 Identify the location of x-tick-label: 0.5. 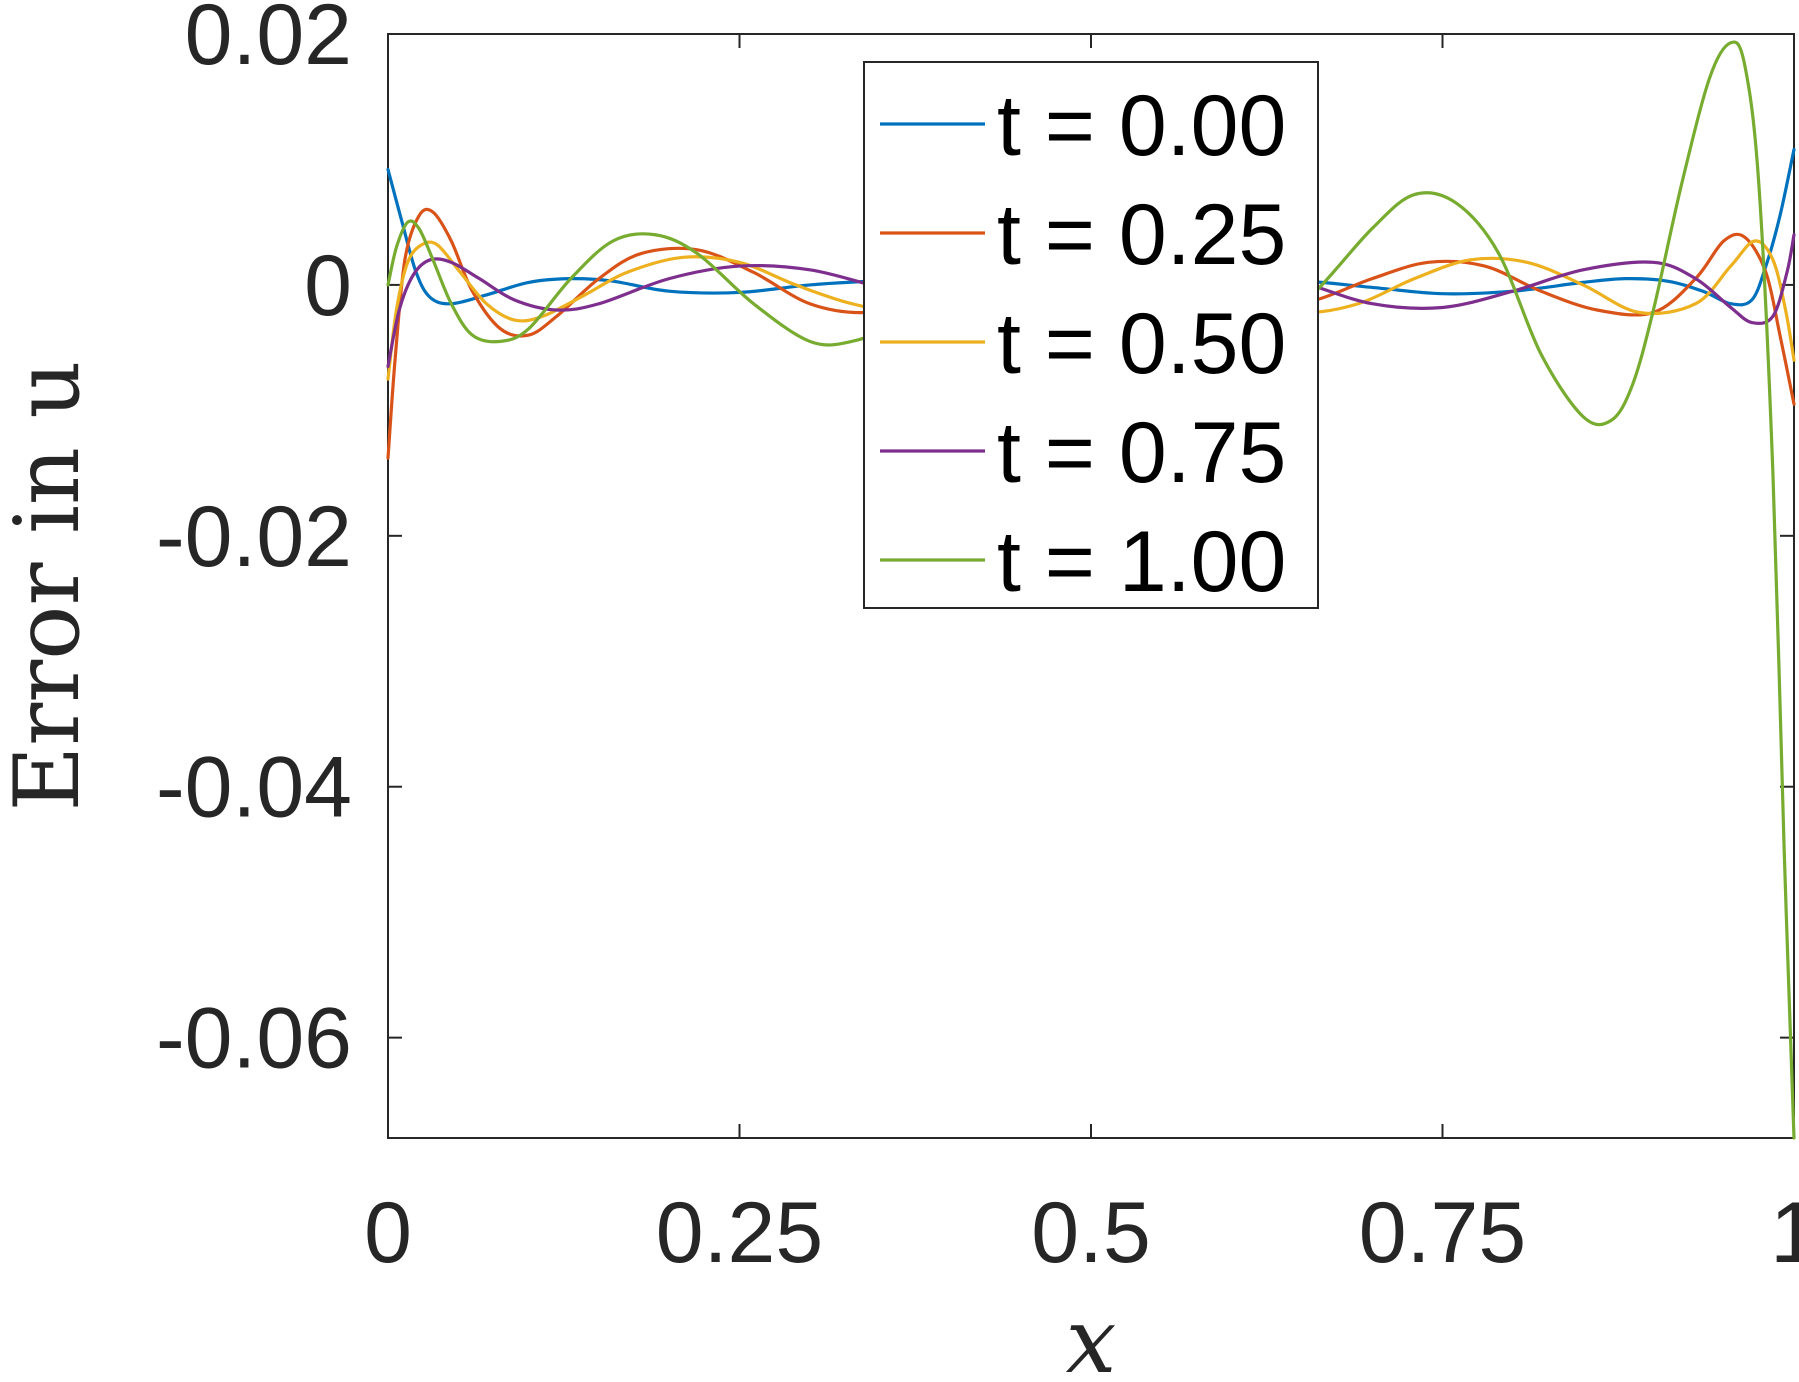
(1091, 1233).